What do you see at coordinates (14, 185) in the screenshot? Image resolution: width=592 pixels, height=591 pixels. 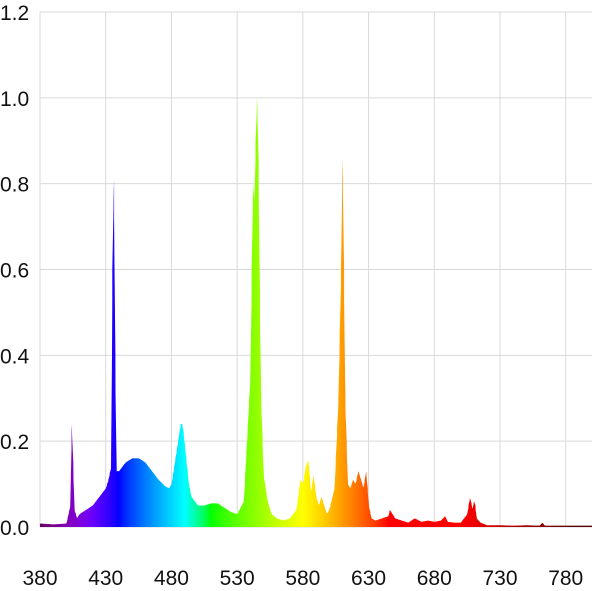 I see `y-tick-label: 0.8` at bounding box center [14, 185].